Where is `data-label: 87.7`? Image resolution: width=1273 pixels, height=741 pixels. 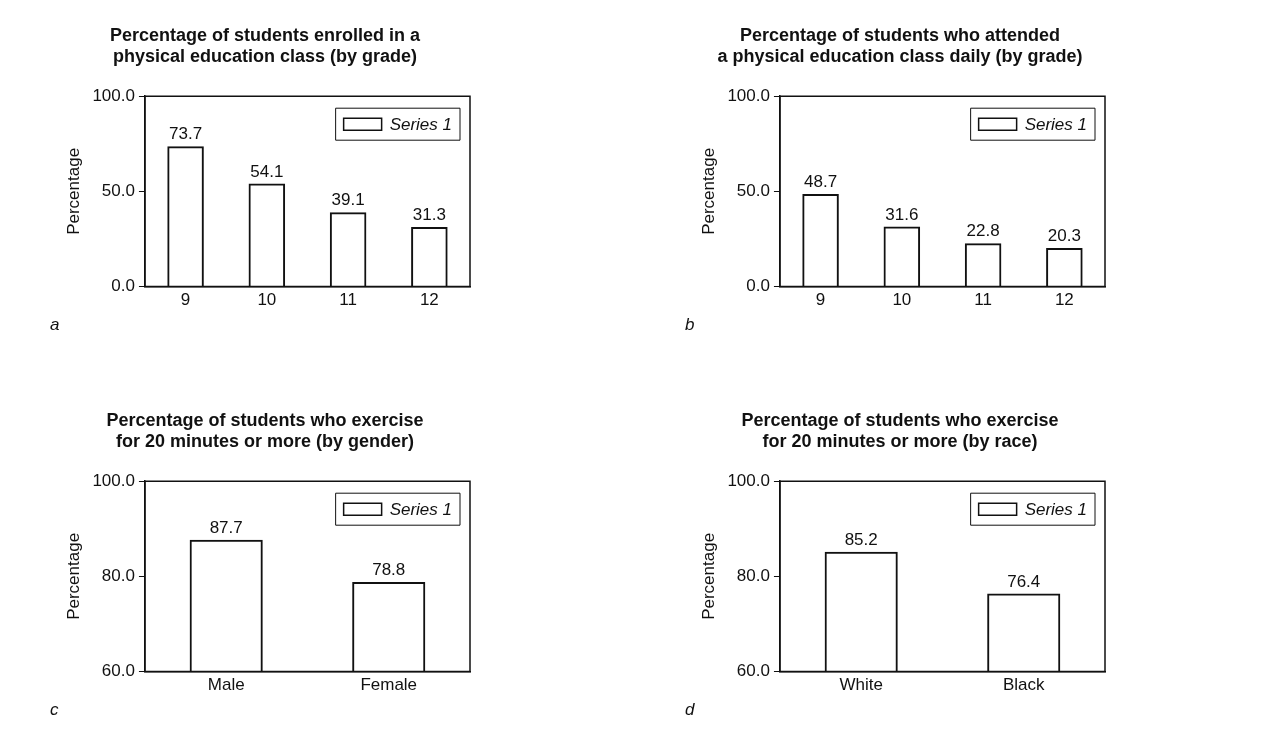
data-label: 87.7 is located at coordinates (226, 527).